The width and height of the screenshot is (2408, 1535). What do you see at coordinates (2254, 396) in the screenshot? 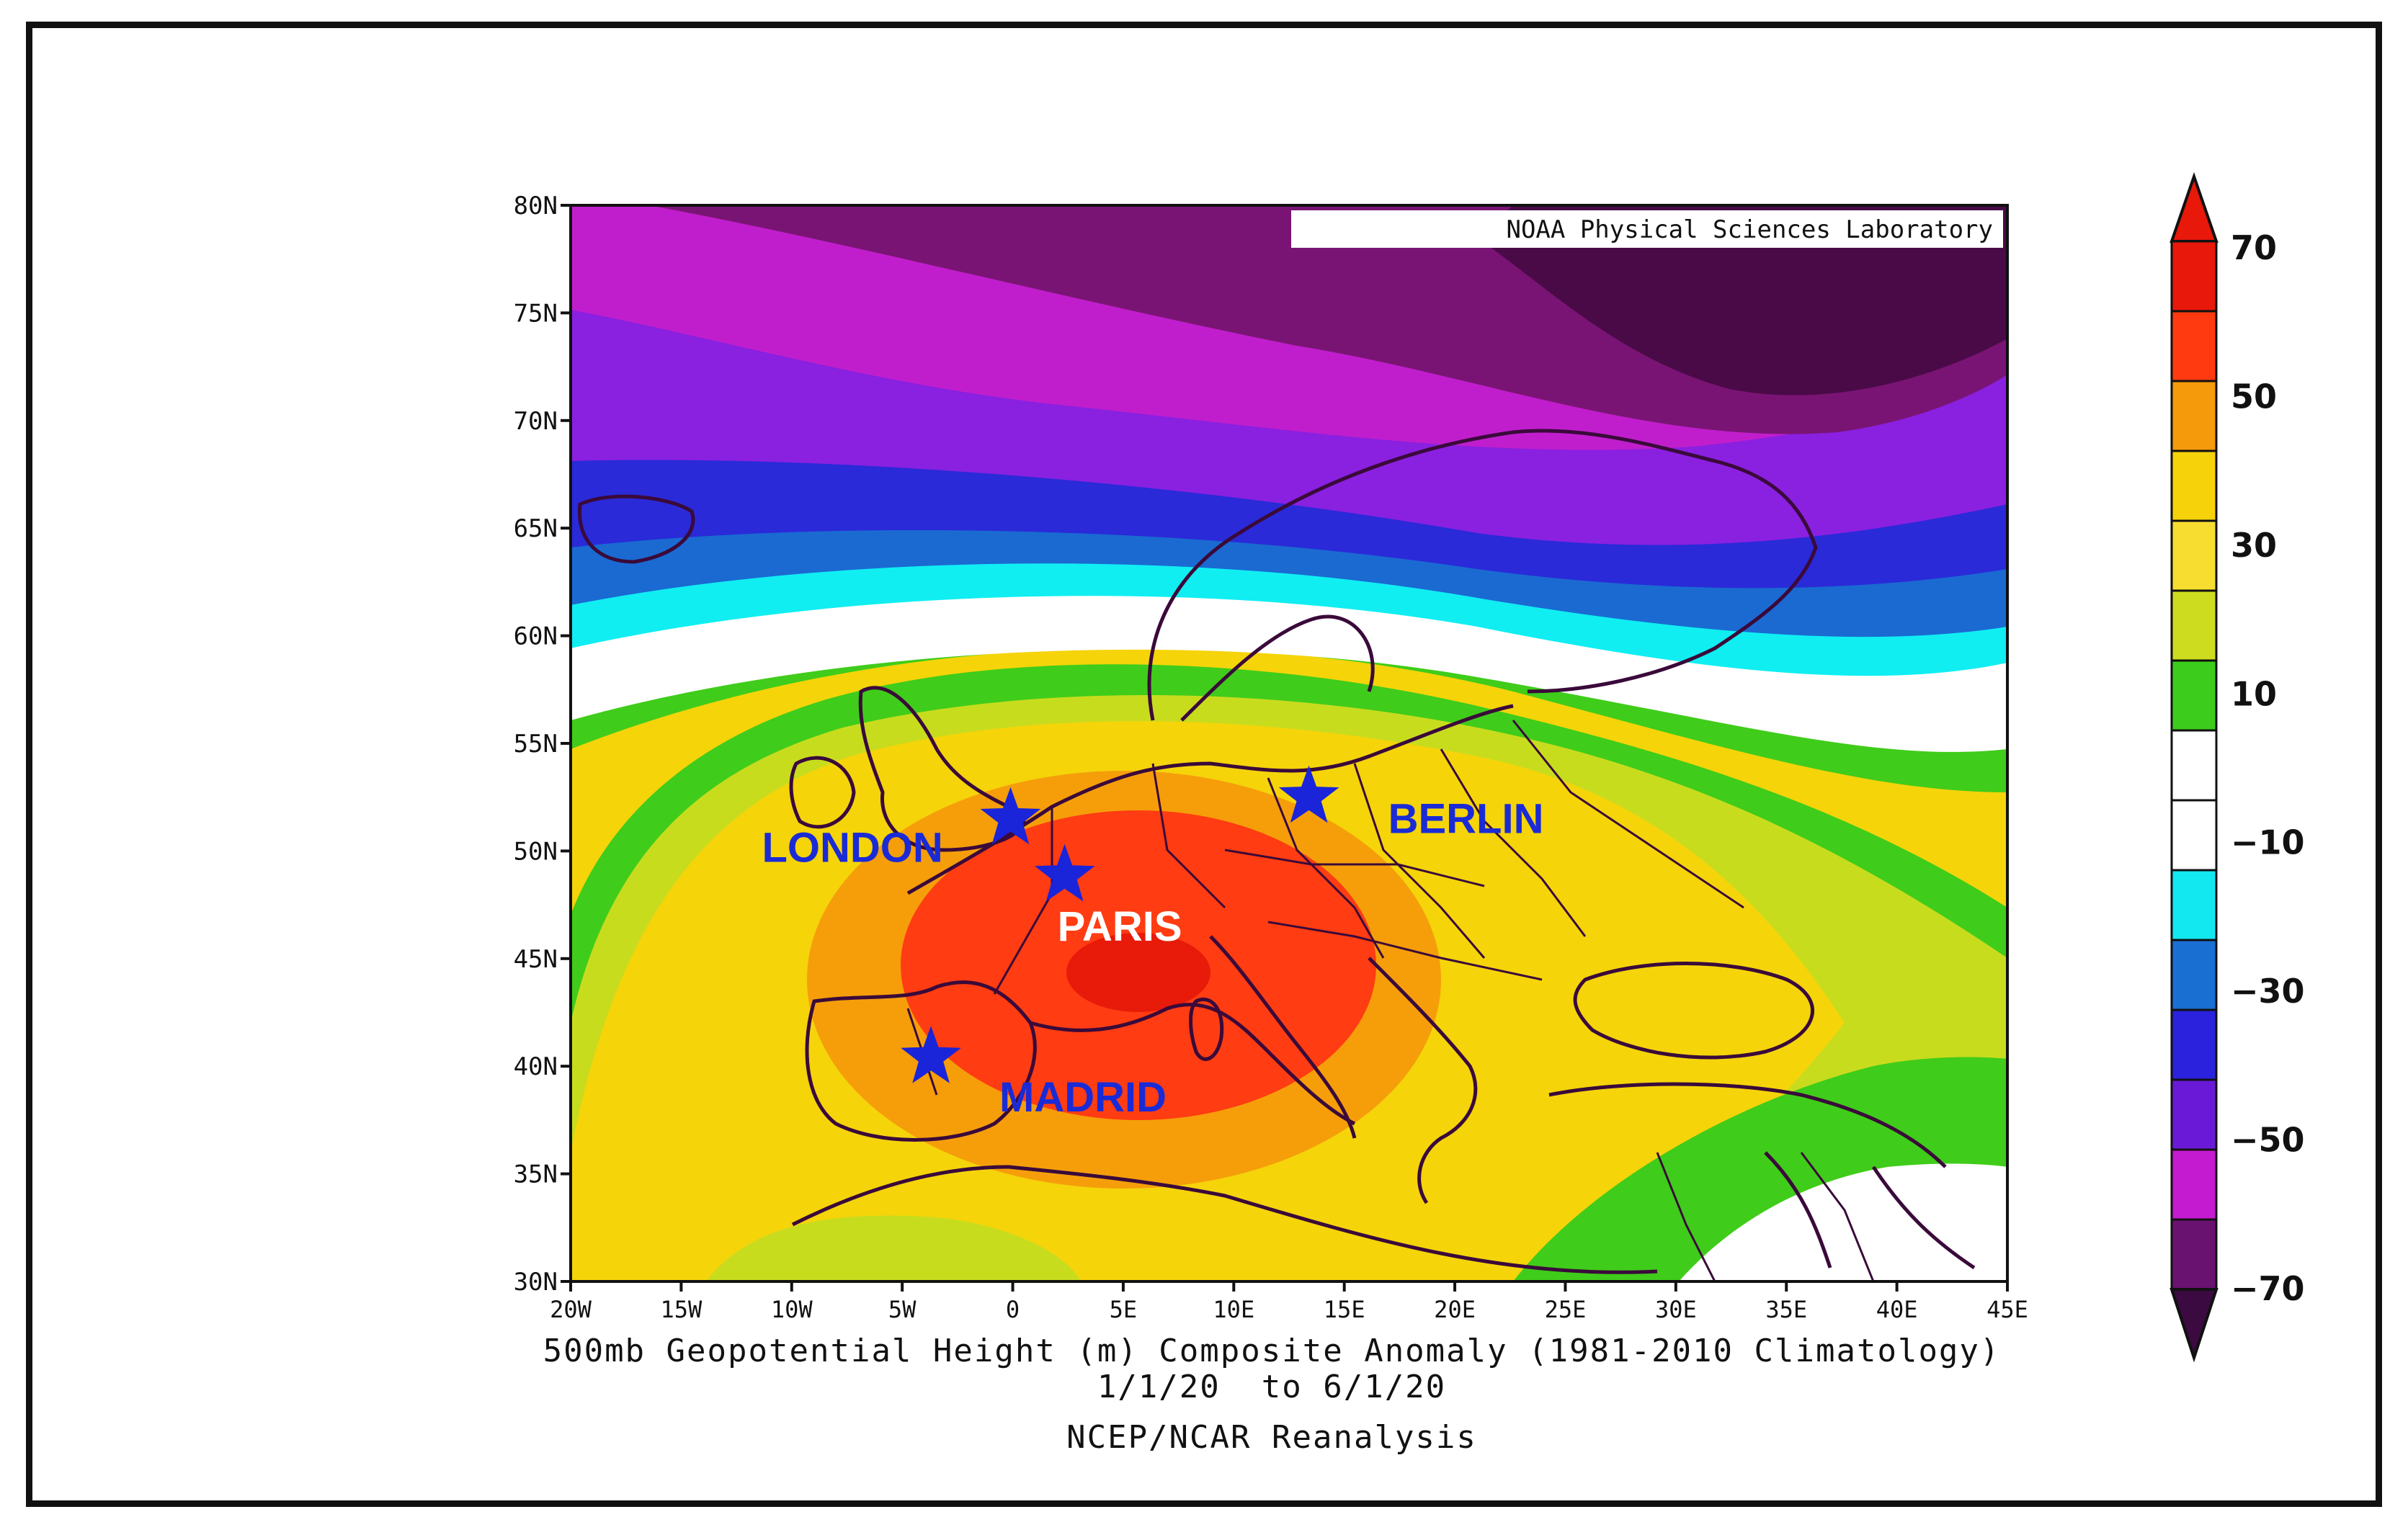
I see `colorbar-label: 50` at bounding box center [2254, 396].